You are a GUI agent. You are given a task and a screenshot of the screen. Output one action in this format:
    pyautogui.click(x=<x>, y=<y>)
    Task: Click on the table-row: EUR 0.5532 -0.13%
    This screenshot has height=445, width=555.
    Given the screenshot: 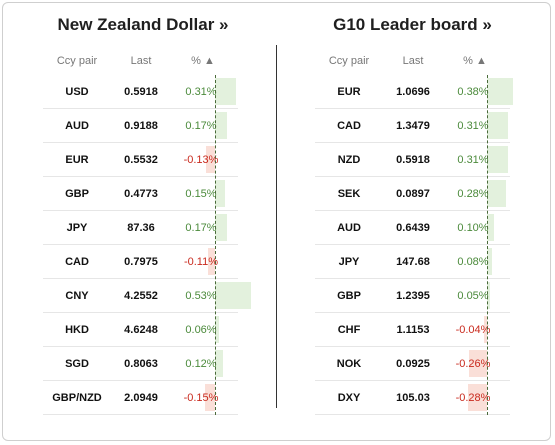 What is the action you would take?
    pyautogui.click(x=140, y=160)
    